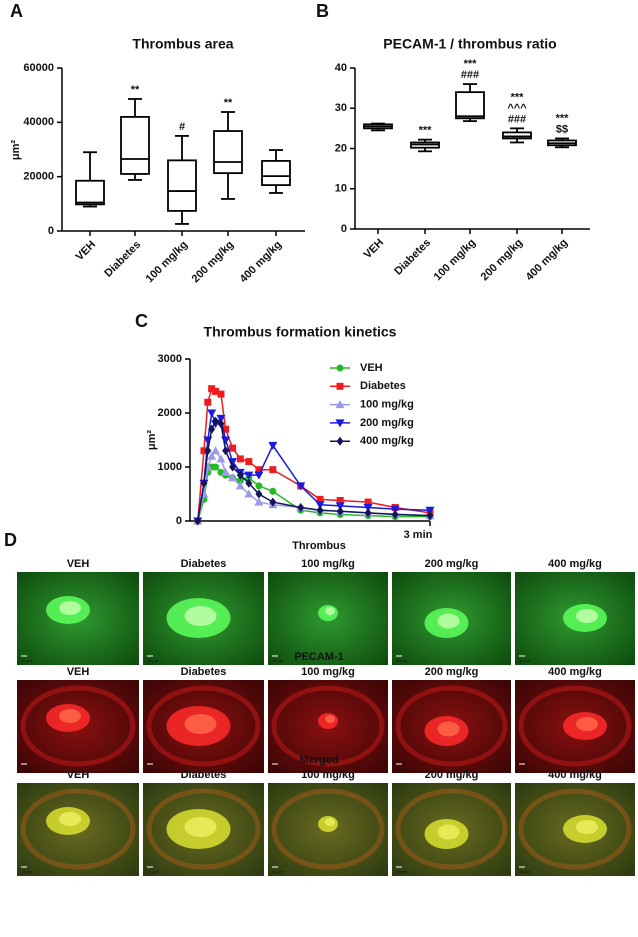 Image resolution: width=638 pixels, height=937 pixels. I want to click on y-tick-label: 2000, so click(170, 413).